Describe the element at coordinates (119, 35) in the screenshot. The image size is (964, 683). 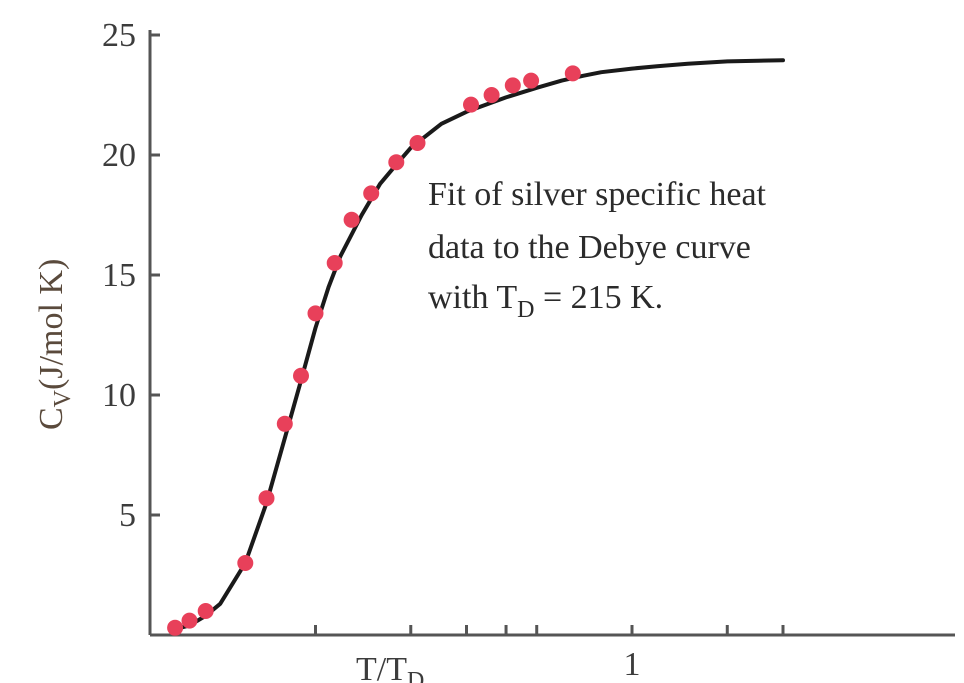
I see `y-tick-label: 25` at that location.